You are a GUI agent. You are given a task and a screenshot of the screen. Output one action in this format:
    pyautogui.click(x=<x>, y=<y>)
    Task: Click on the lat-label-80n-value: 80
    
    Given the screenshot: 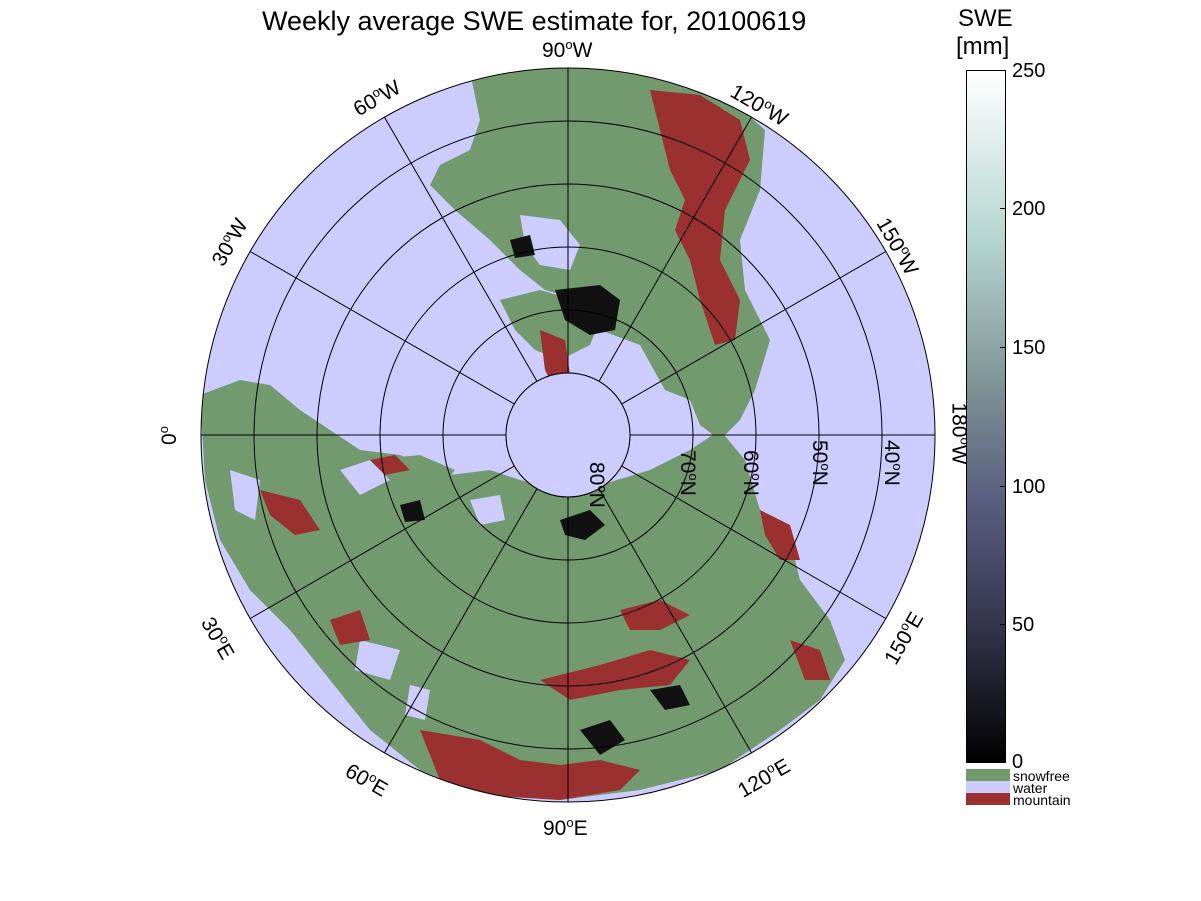 What is the action you would take?
    pyautogui.click(x=596, y=473)
    